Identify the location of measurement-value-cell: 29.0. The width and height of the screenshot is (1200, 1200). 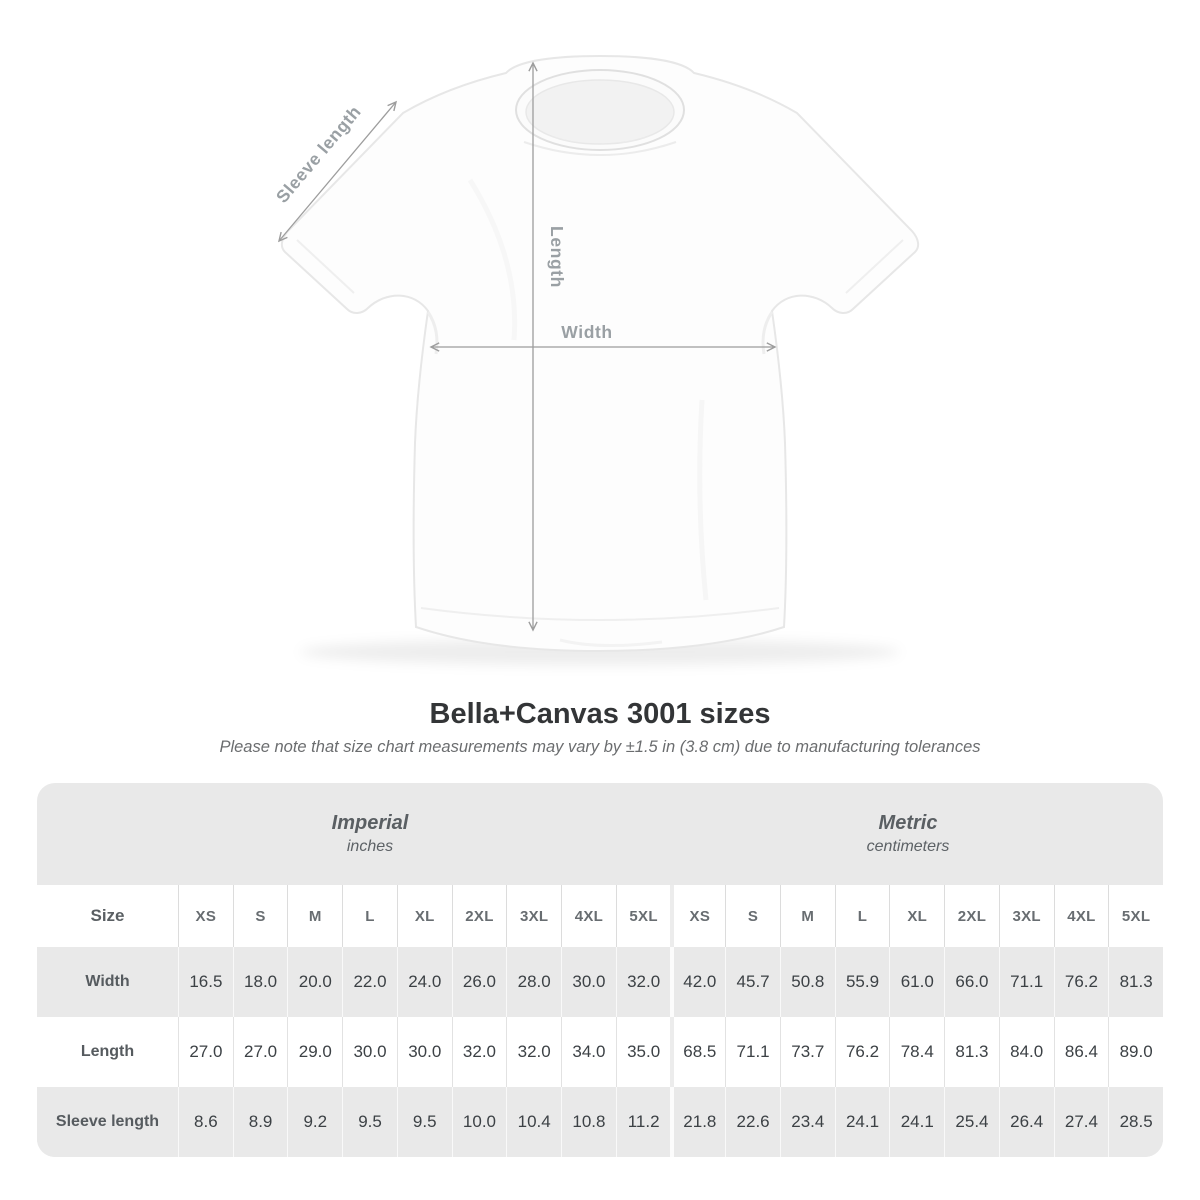
(314, 1052).